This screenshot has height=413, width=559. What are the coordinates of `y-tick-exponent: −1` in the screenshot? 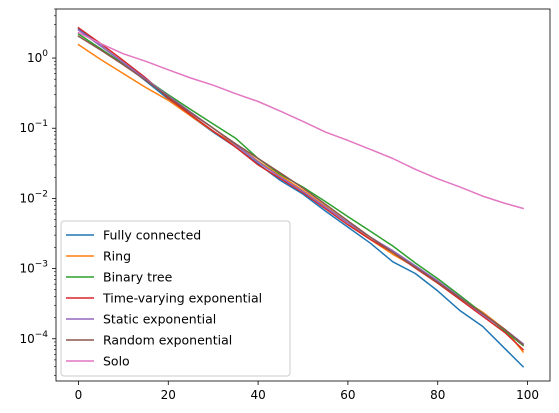 It's located at (41, 124).